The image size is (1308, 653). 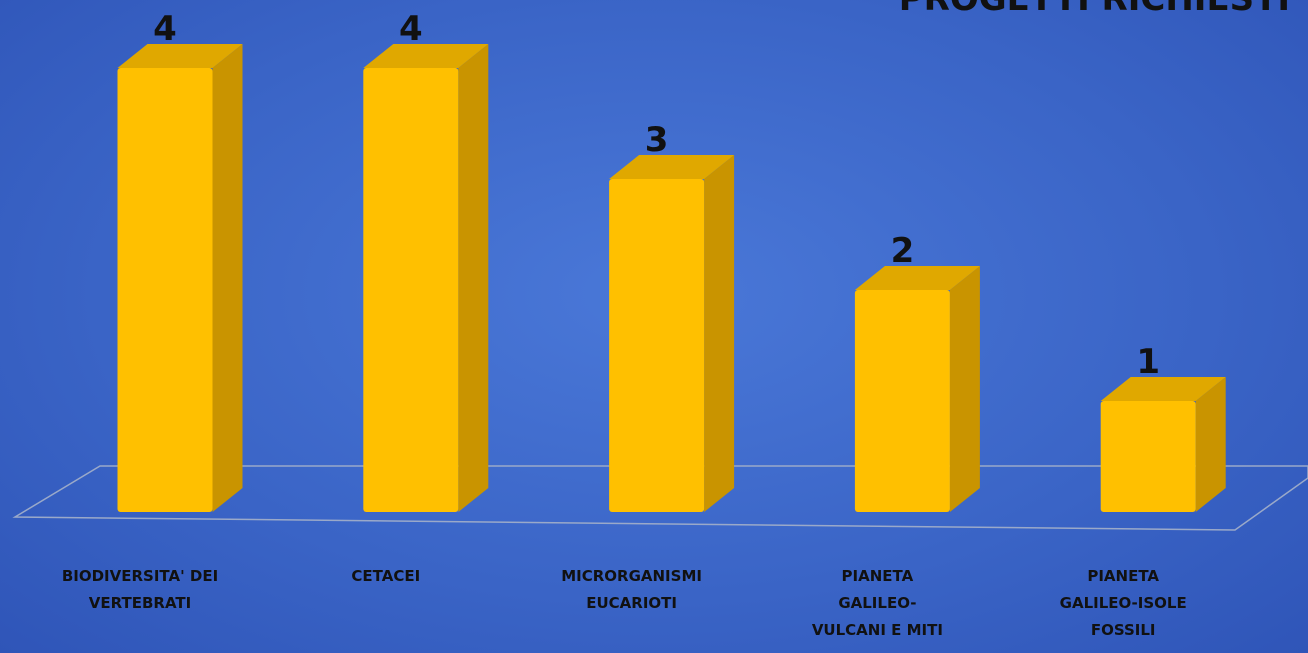 I want to click on chart-title: PROGETTI RICHIESTI, so click(x=1094, y=9).